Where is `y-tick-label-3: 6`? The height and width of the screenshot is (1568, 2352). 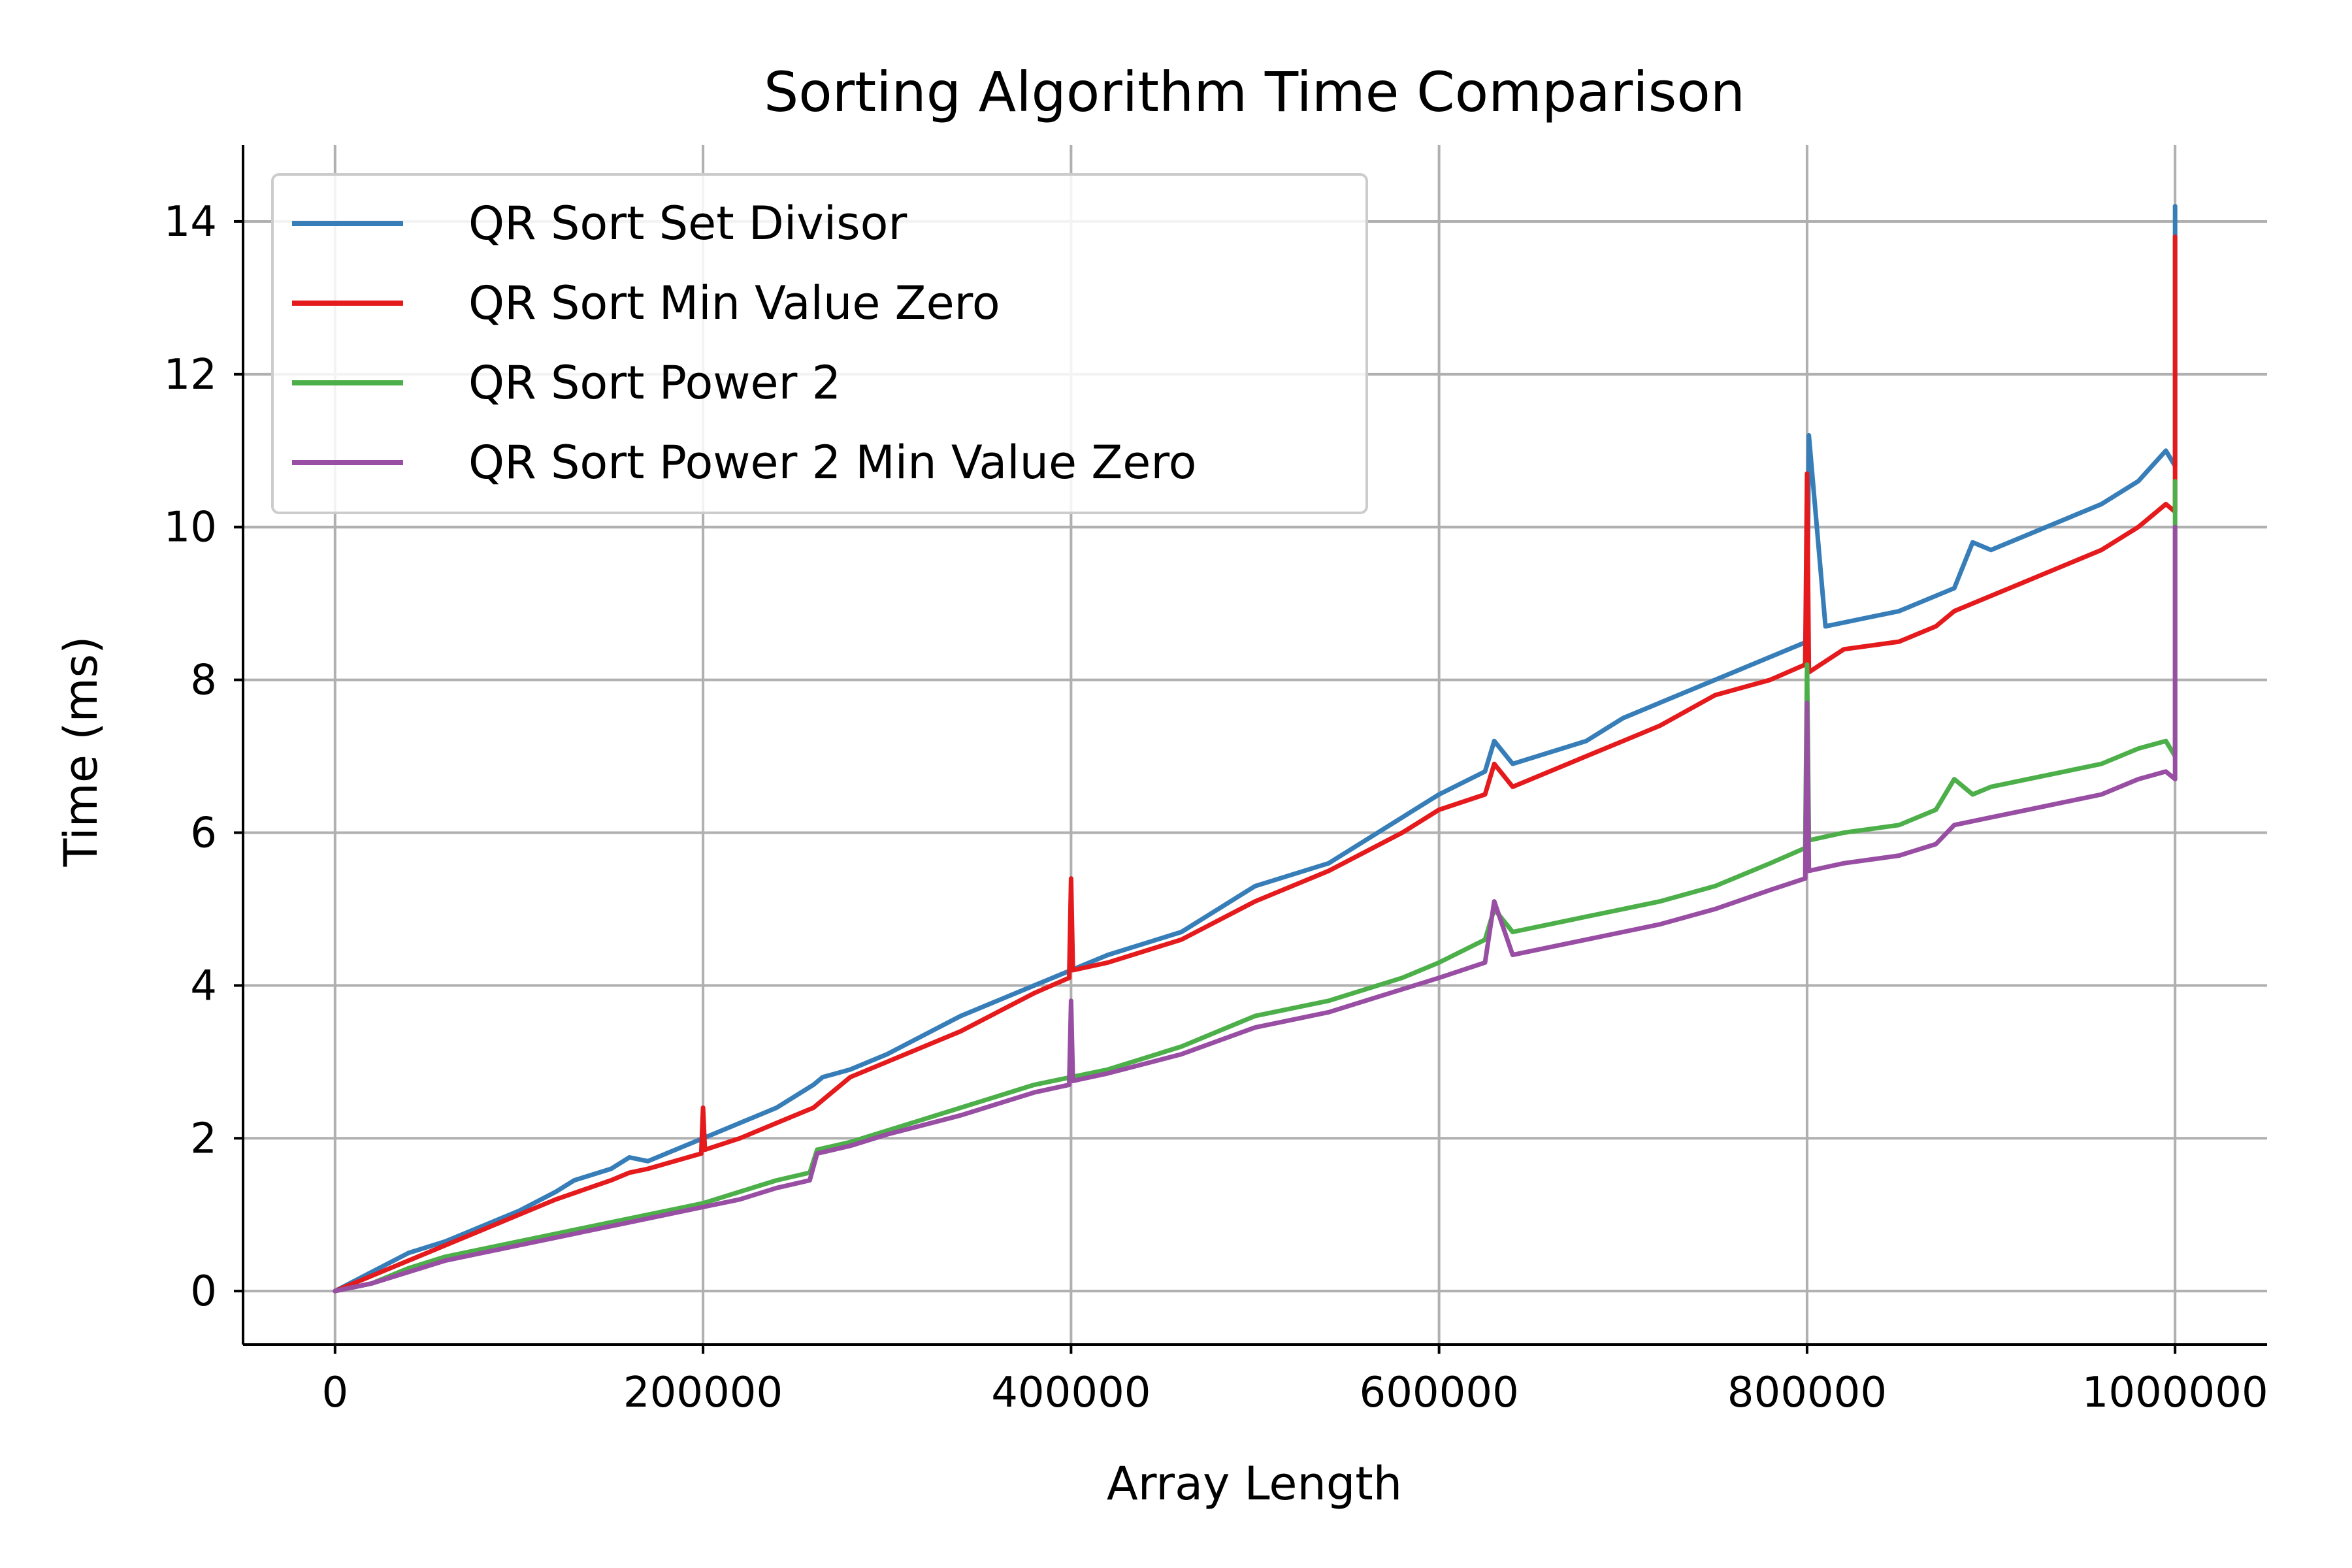 y-tick-label-3: 6 is located at coordinates (203, 833).